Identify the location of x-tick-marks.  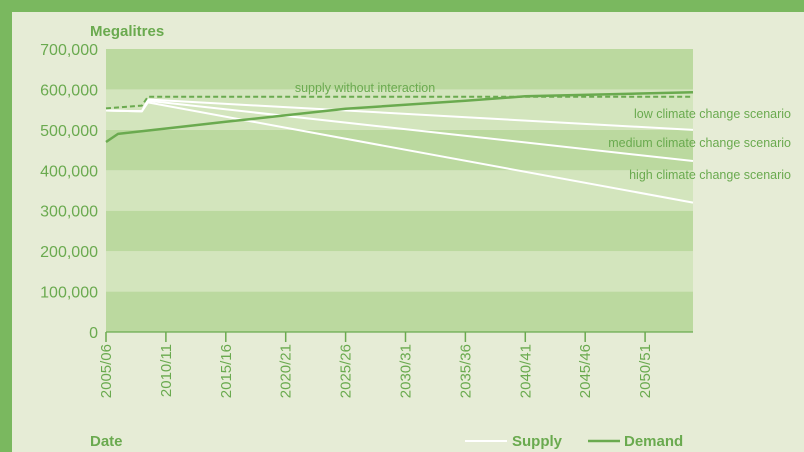
(399, 336).